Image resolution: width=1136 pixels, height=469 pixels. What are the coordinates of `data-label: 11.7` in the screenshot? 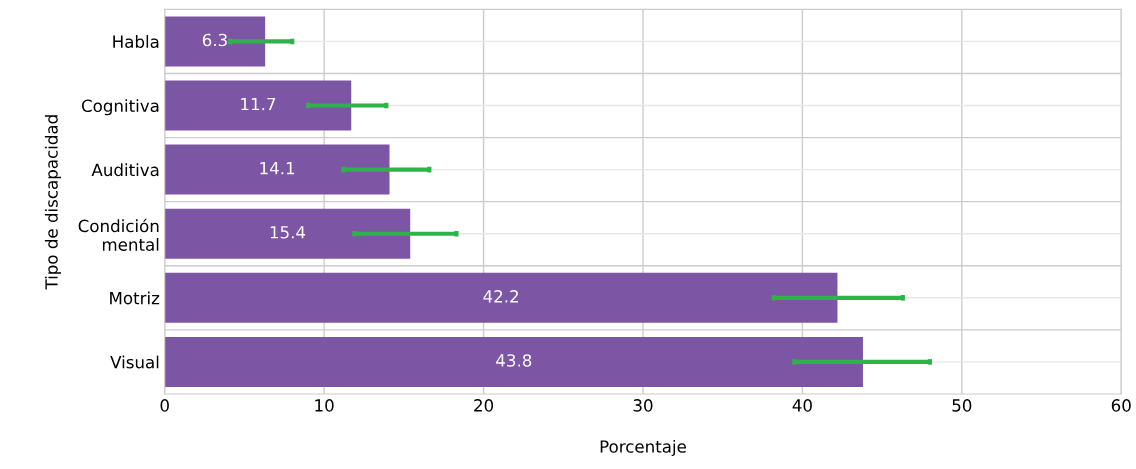 It's located at (258, 104).